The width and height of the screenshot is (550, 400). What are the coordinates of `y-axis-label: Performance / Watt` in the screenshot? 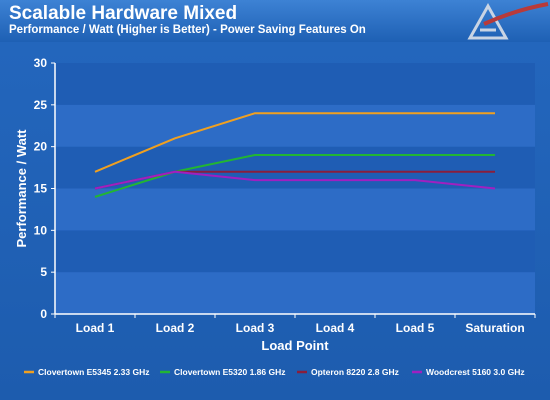 It's located at (21, 188).